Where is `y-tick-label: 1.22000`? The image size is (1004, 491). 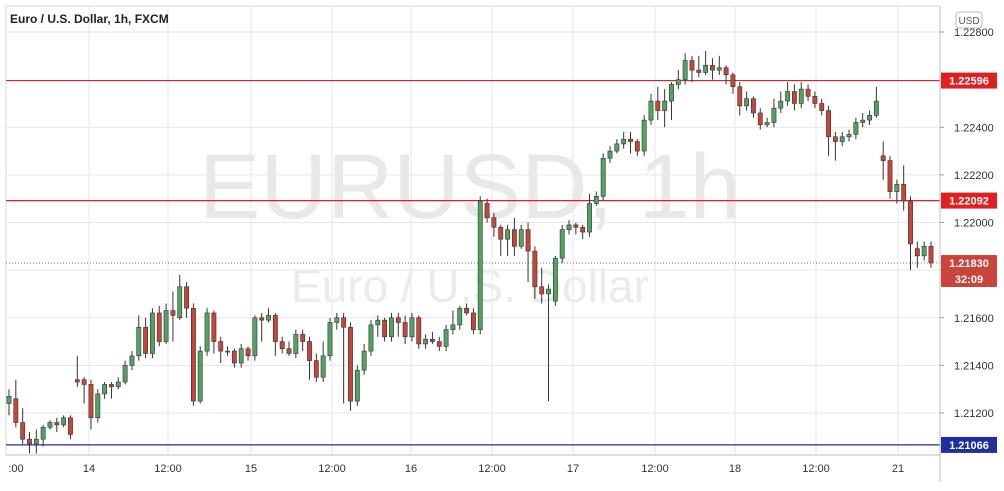
y-tick-label: 1.22000 is located at coordinates (974, 224).